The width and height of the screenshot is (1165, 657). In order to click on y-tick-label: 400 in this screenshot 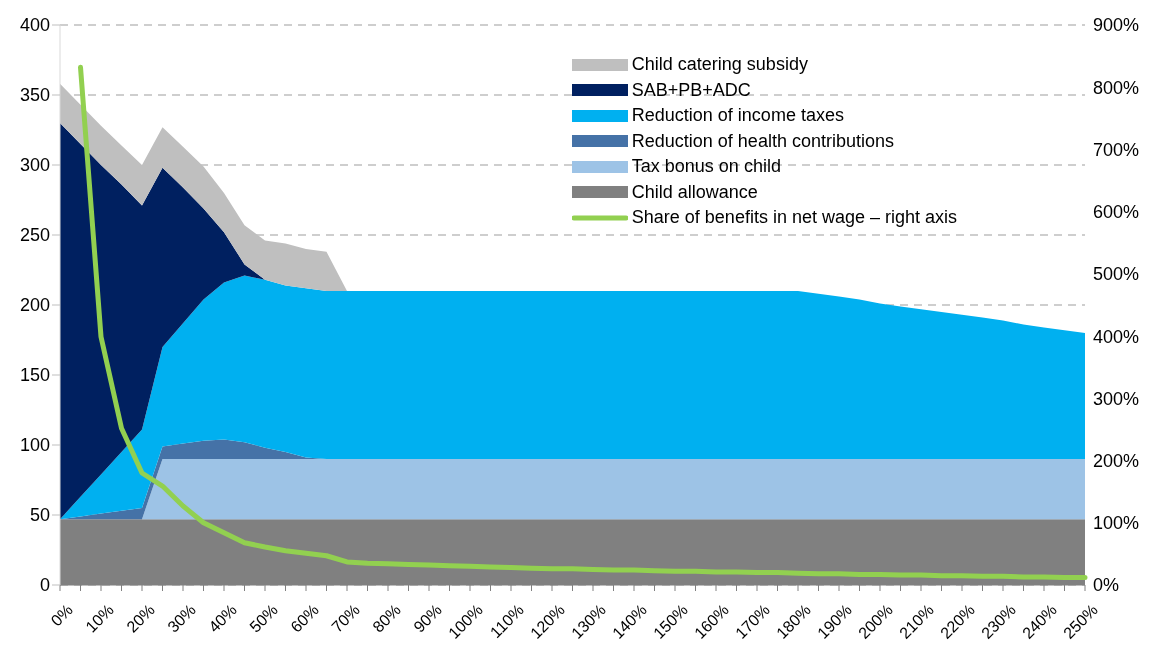, I will do `click(34, 25)`.